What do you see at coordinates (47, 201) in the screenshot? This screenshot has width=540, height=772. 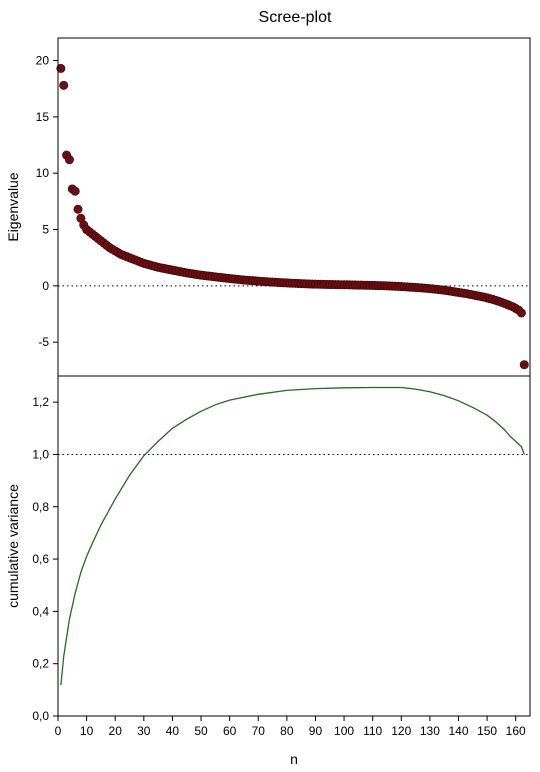 I see `eigenvalue-y-ticks: 20 15 10 5 0 -5` at bounding box center [47, 201].